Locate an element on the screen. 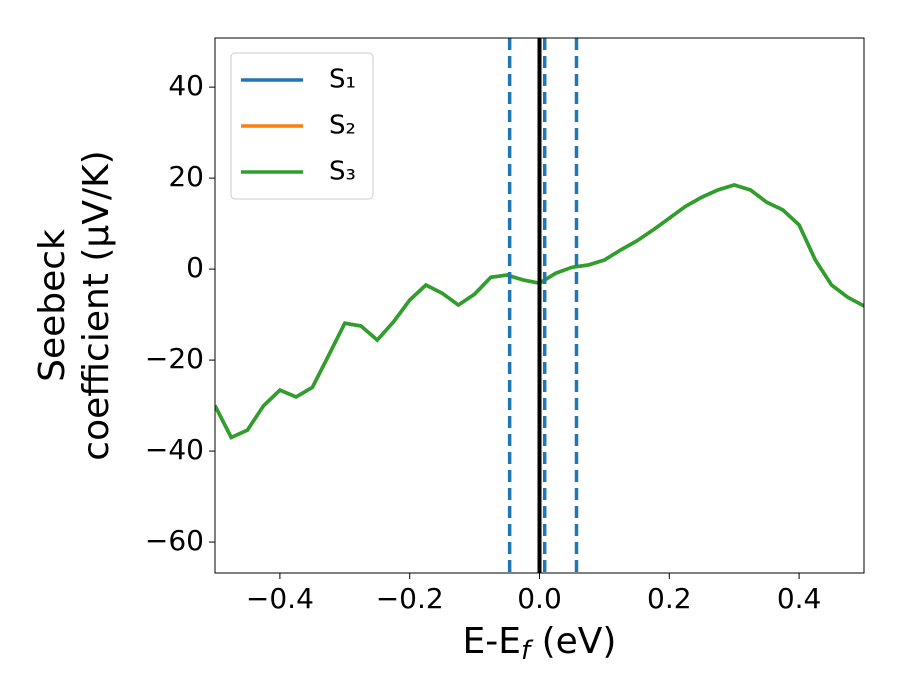 The image size is (900, 700). x-tick-label: −0.2 is located at coordinates (410, 598).